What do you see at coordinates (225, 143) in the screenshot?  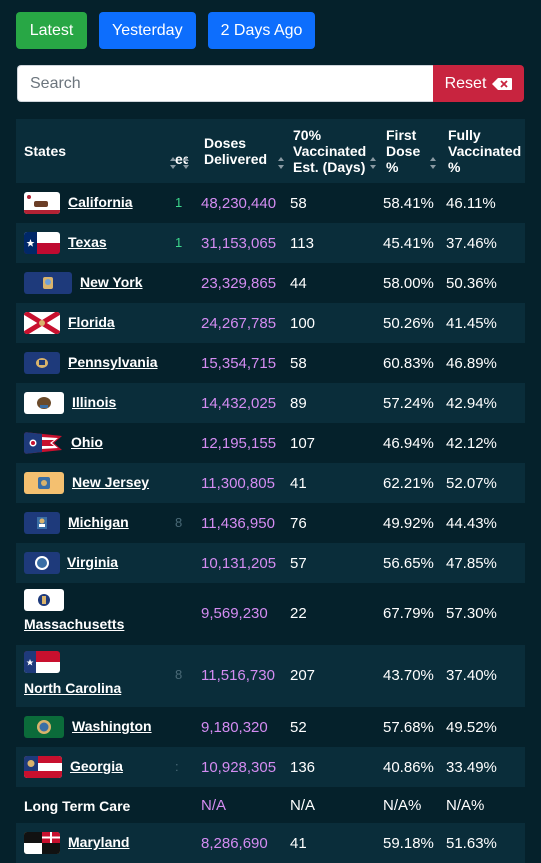 I see `header-doses-line1: Doses` at bounding box center [225, 143].